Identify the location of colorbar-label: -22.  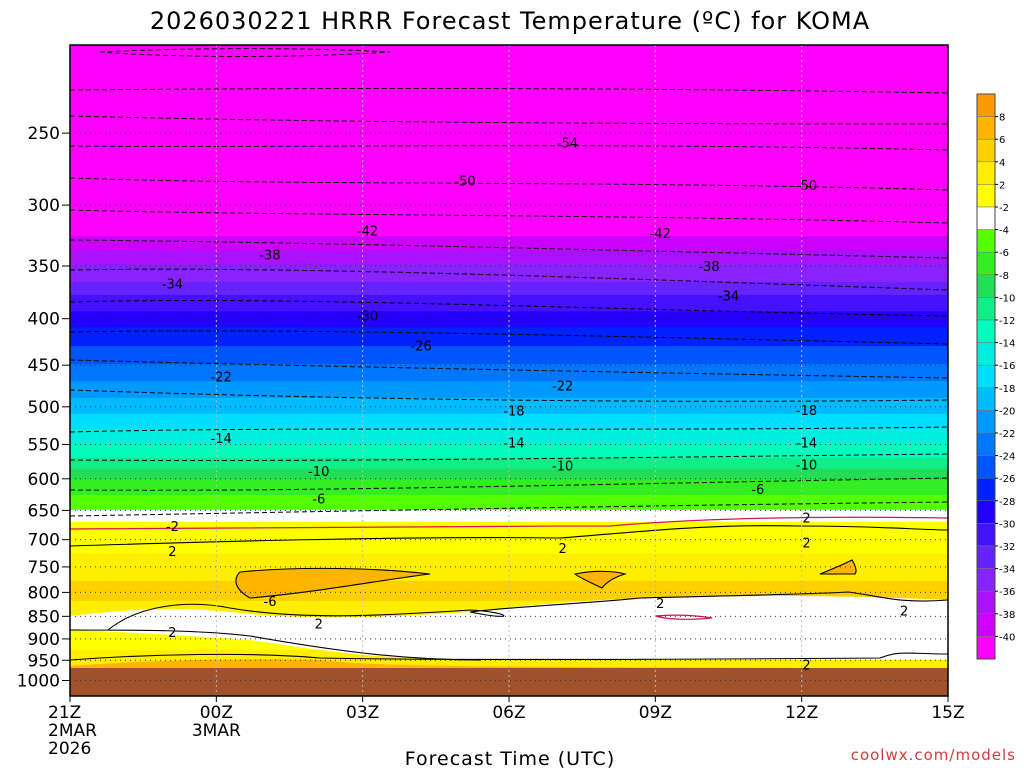
(1007, 434).